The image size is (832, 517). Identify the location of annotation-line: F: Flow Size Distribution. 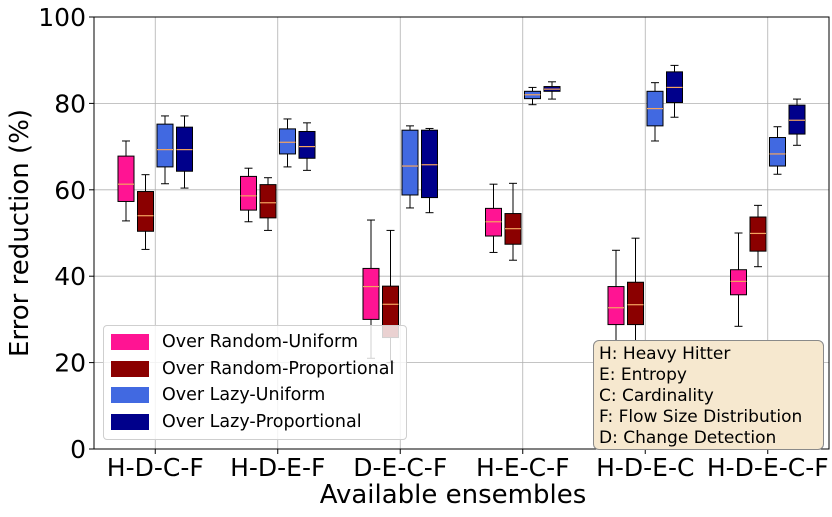
(701, 417).